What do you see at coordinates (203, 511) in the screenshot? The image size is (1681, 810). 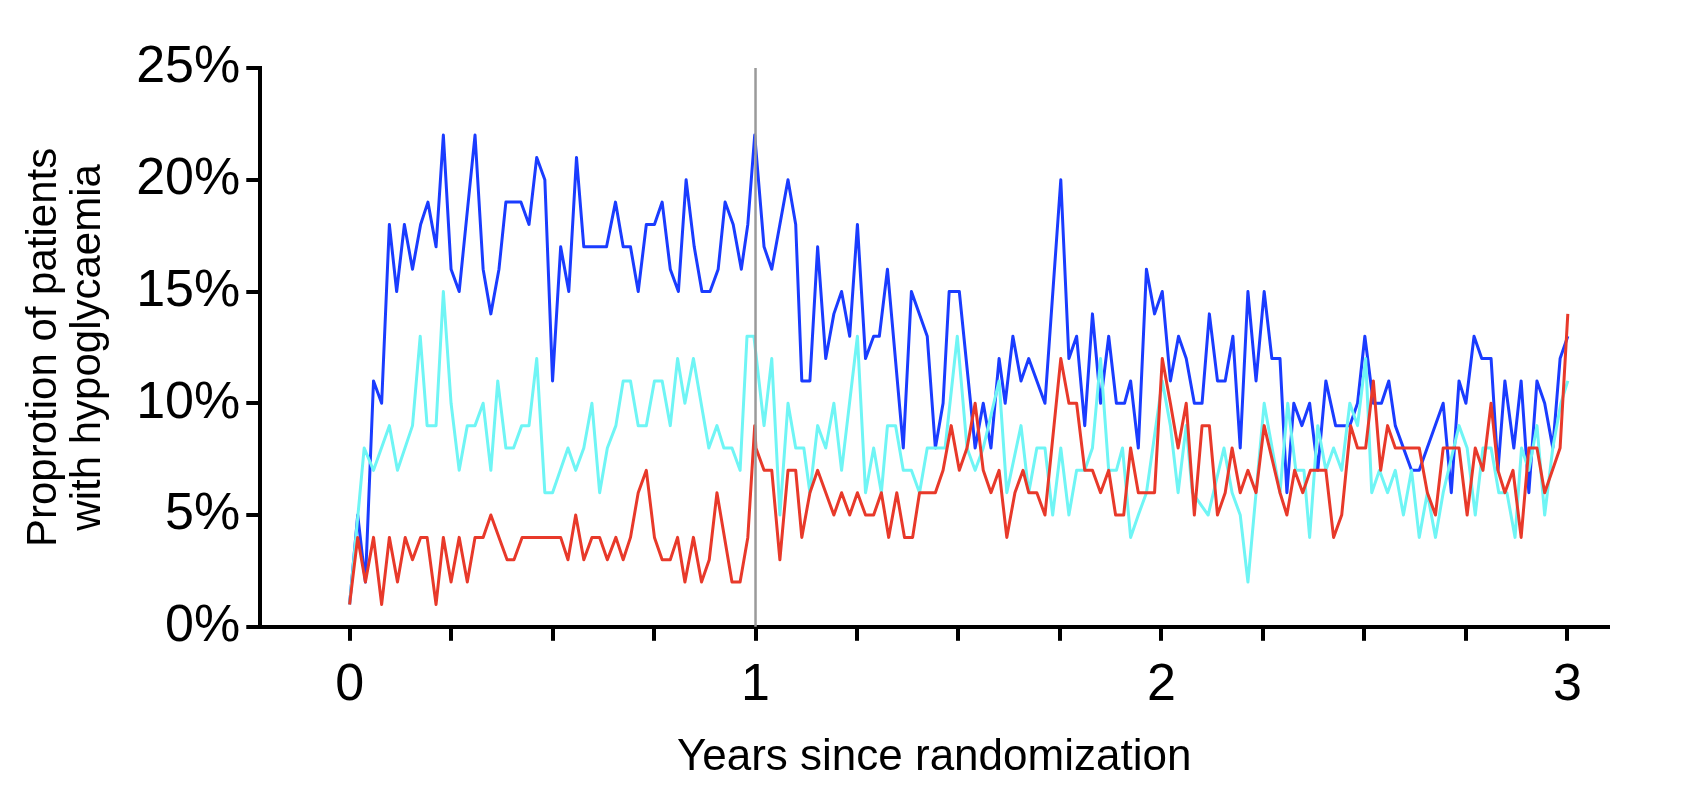 I see `y-tick-label: 5%` at bounding box center [203, 511].